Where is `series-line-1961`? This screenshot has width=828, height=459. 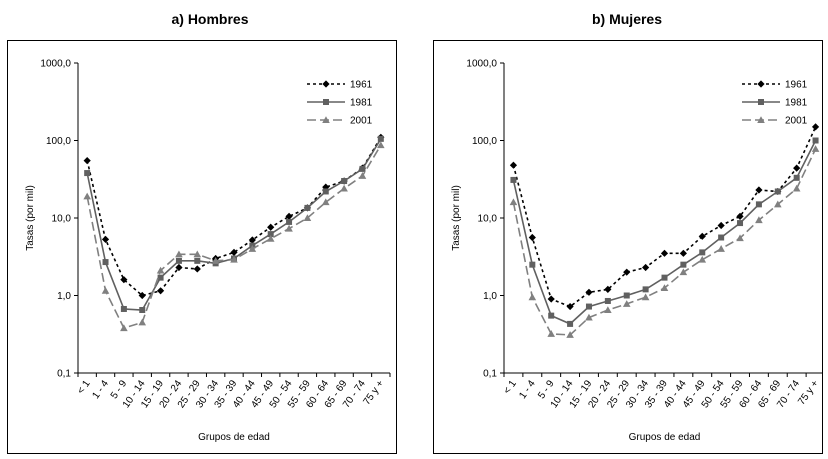 series-line-1961 is located at coordinates (234, 216).